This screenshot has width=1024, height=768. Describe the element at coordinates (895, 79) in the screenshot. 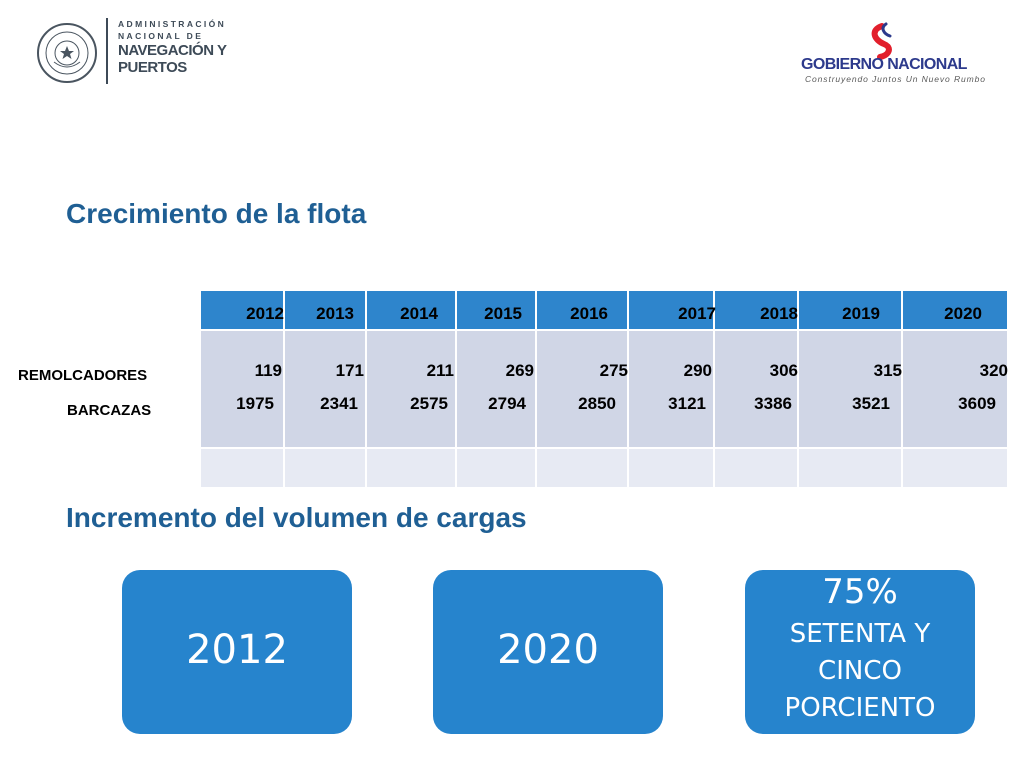

I see `gob-tagline: Construyendo Juntos Un Nuevo Rumbo` at that location.